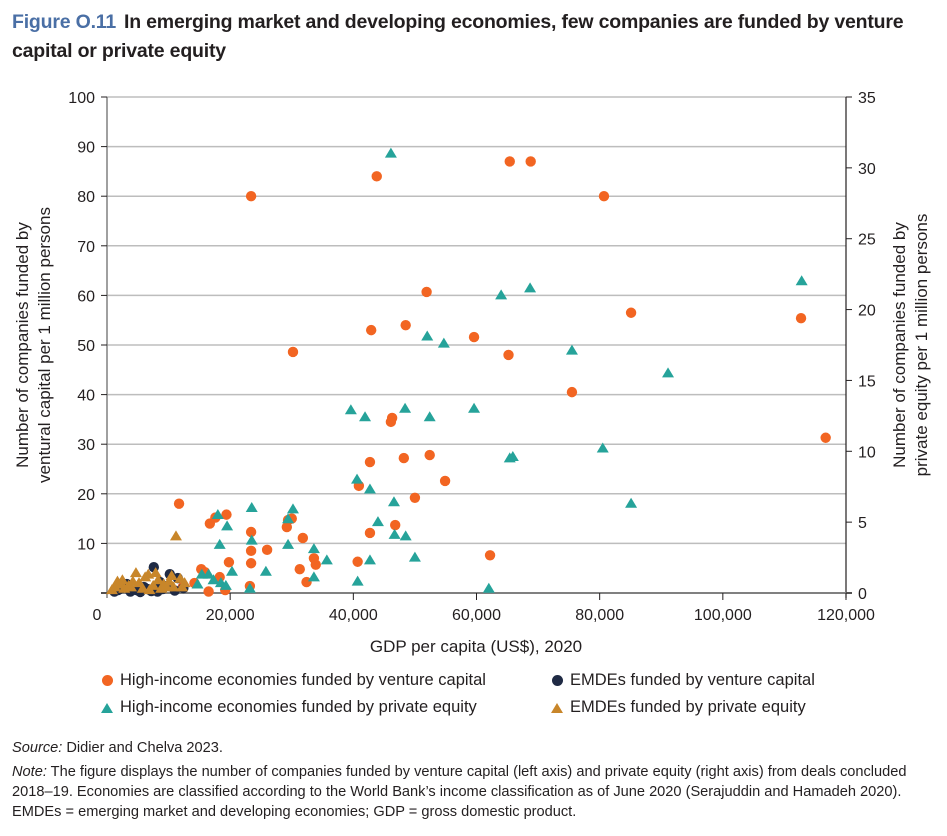 This screenshot has width=947, height=836. I want to click on y-tick-label: 50, so click(86, 346).